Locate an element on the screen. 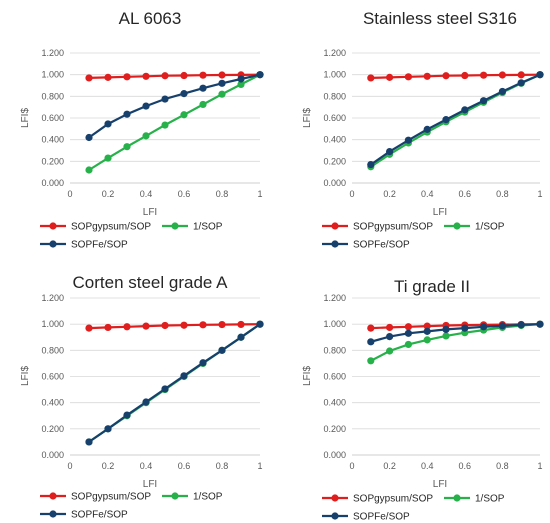 The image size is (550, 523). chart-title: Stainless steel S316 is located at coordinates (440, 18).